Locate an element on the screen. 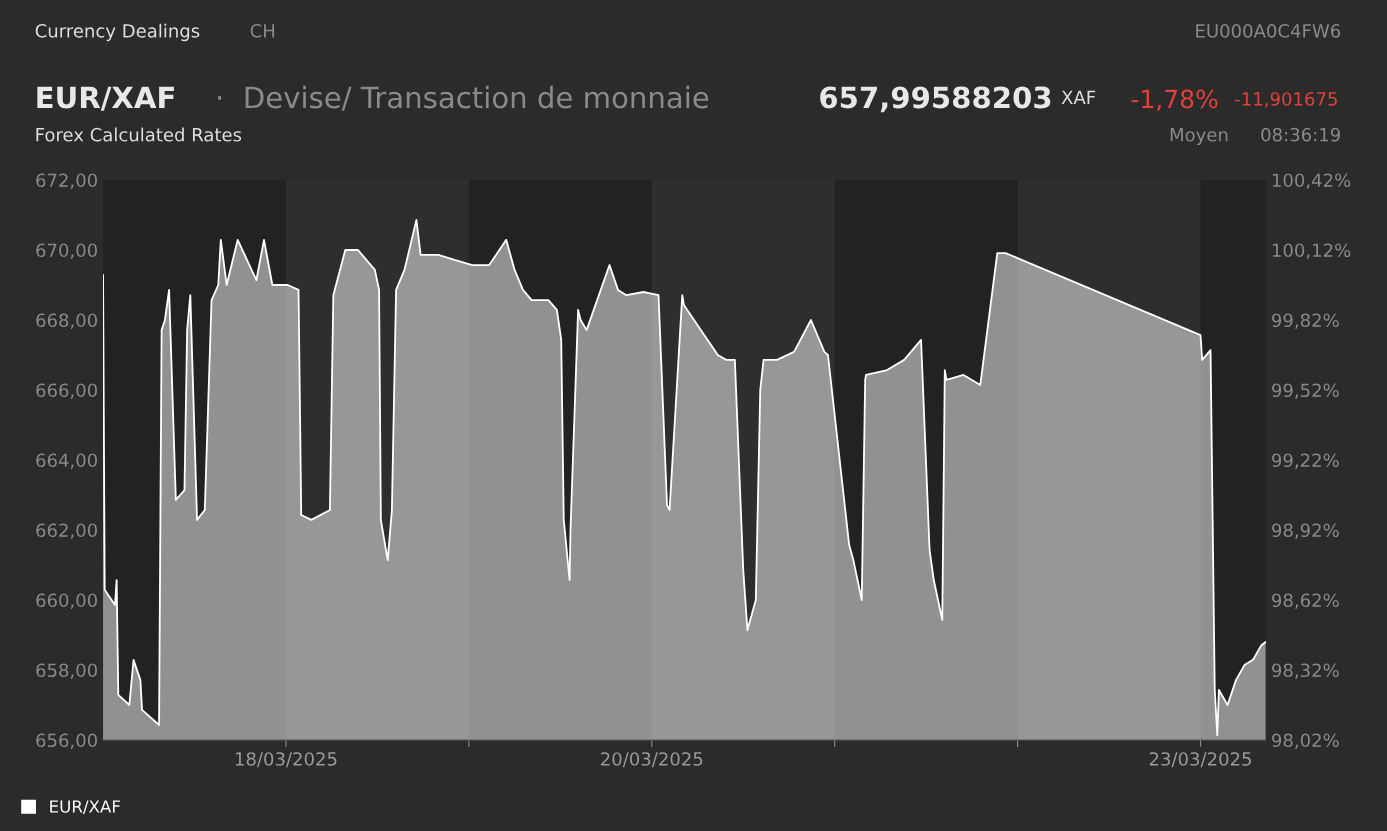 This screenshot has height=831, width=1387. y2-tick-label: 100,42% is located at coordinates (1311, 181).